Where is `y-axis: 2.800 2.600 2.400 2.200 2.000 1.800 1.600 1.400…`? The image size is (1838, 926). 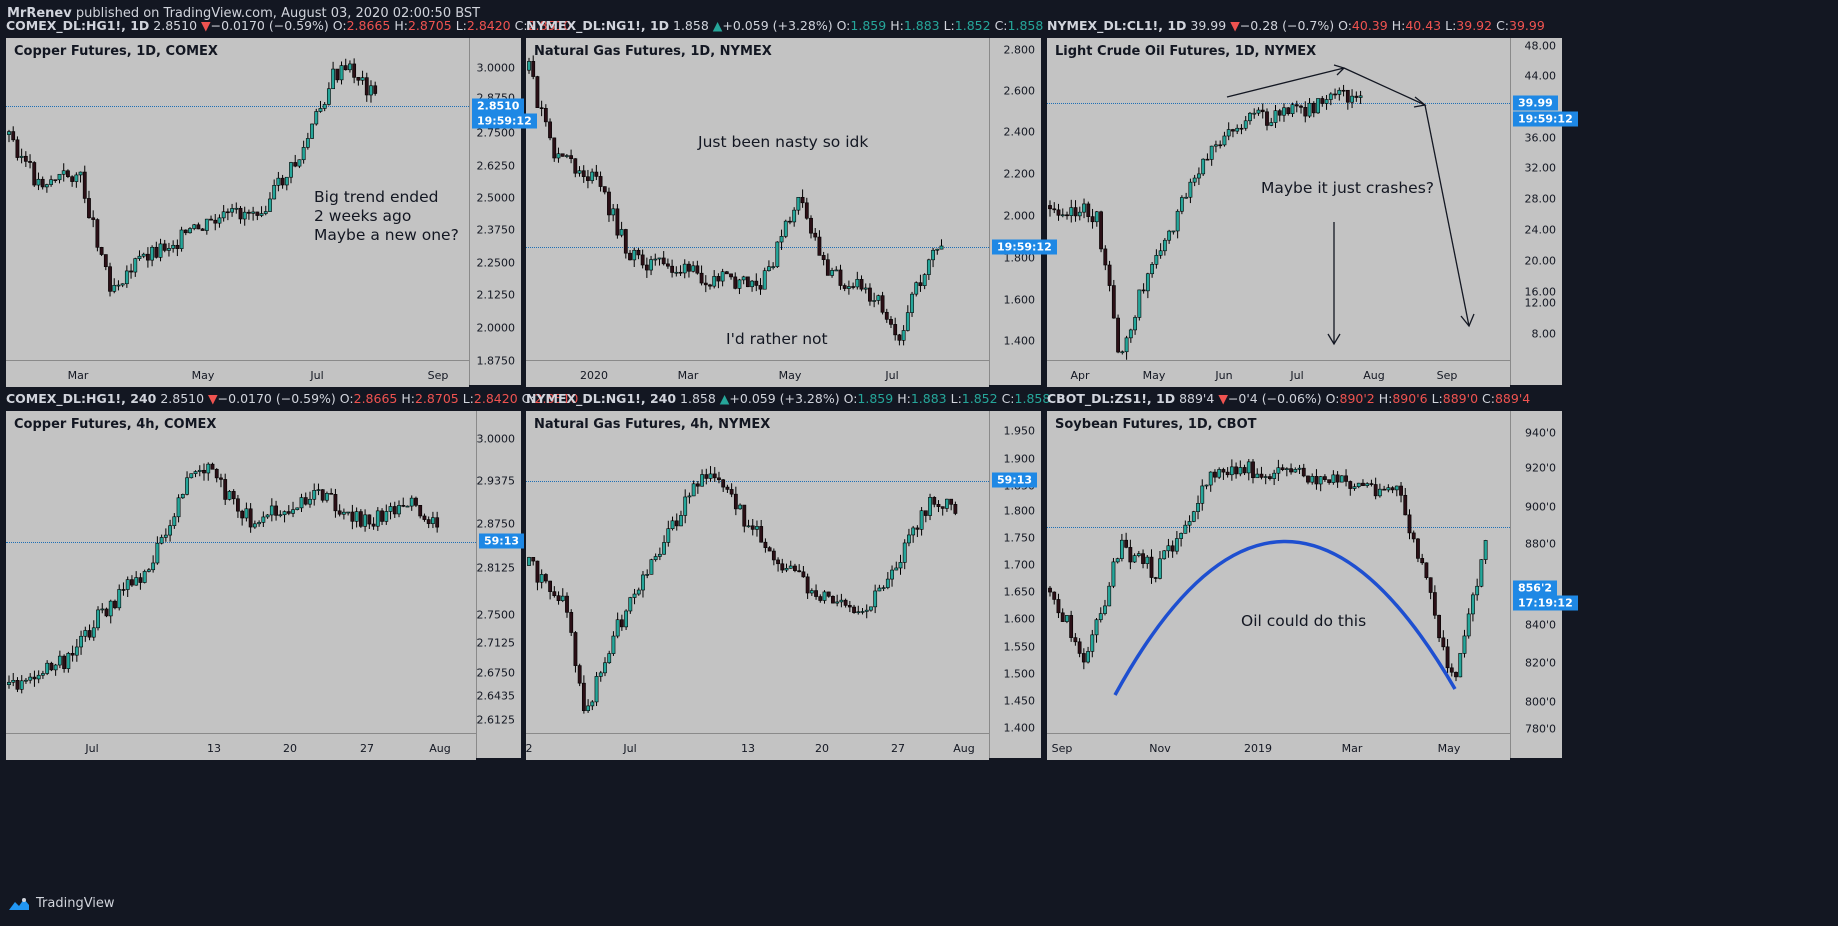
y-axis: 2.800 2.600 2.400 2.200 2.000 1.800 1.600 1.400… is located at coordinates (1023, 211).